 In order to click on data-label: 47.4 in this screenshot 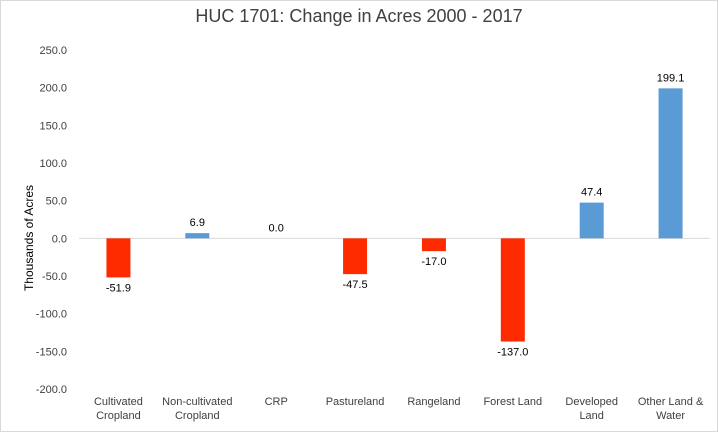, I will do `click(591, 193)`.